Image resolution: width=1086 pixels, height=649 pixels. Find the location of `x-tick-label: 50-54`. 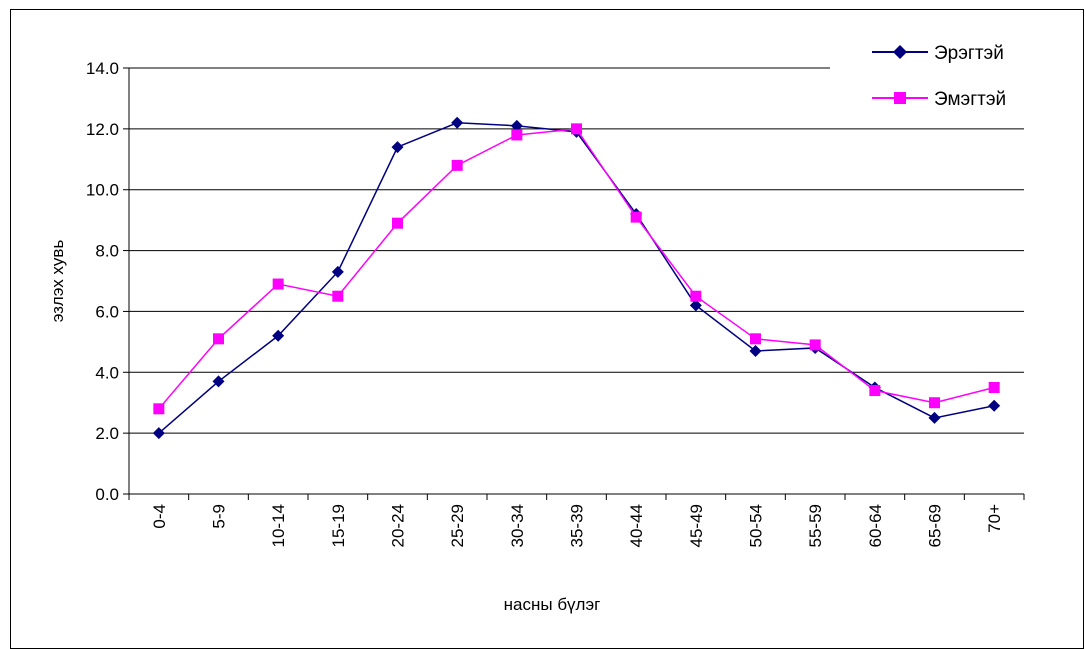

x-tick-label: 50-54 is located at coordinates (756, 525).